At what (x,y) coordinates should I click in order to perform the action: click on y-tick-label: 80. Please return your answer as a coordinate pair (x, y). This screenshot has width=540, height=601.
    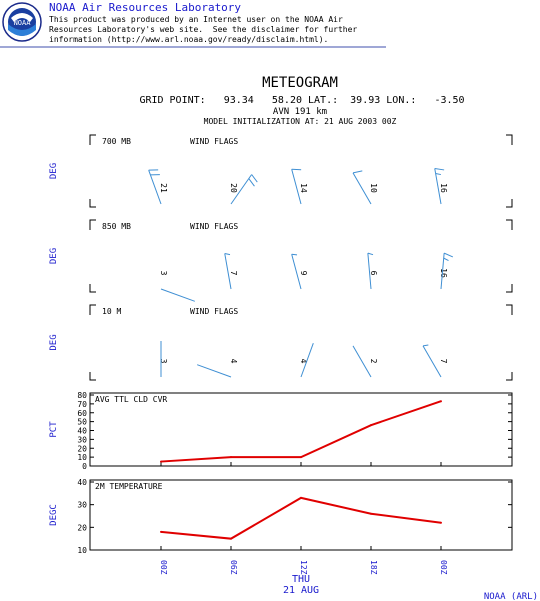
    Looking at the image, I should click on (82, 395).